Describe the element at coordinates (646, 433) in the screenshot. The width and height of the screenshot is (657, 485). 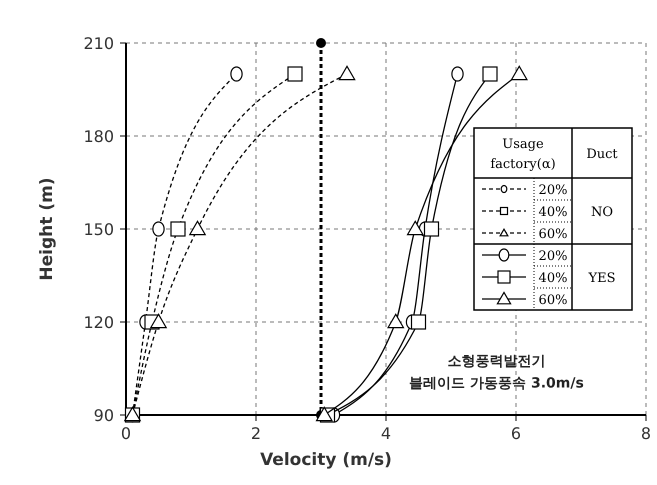
I see `x-tick-label: 8` at that location.